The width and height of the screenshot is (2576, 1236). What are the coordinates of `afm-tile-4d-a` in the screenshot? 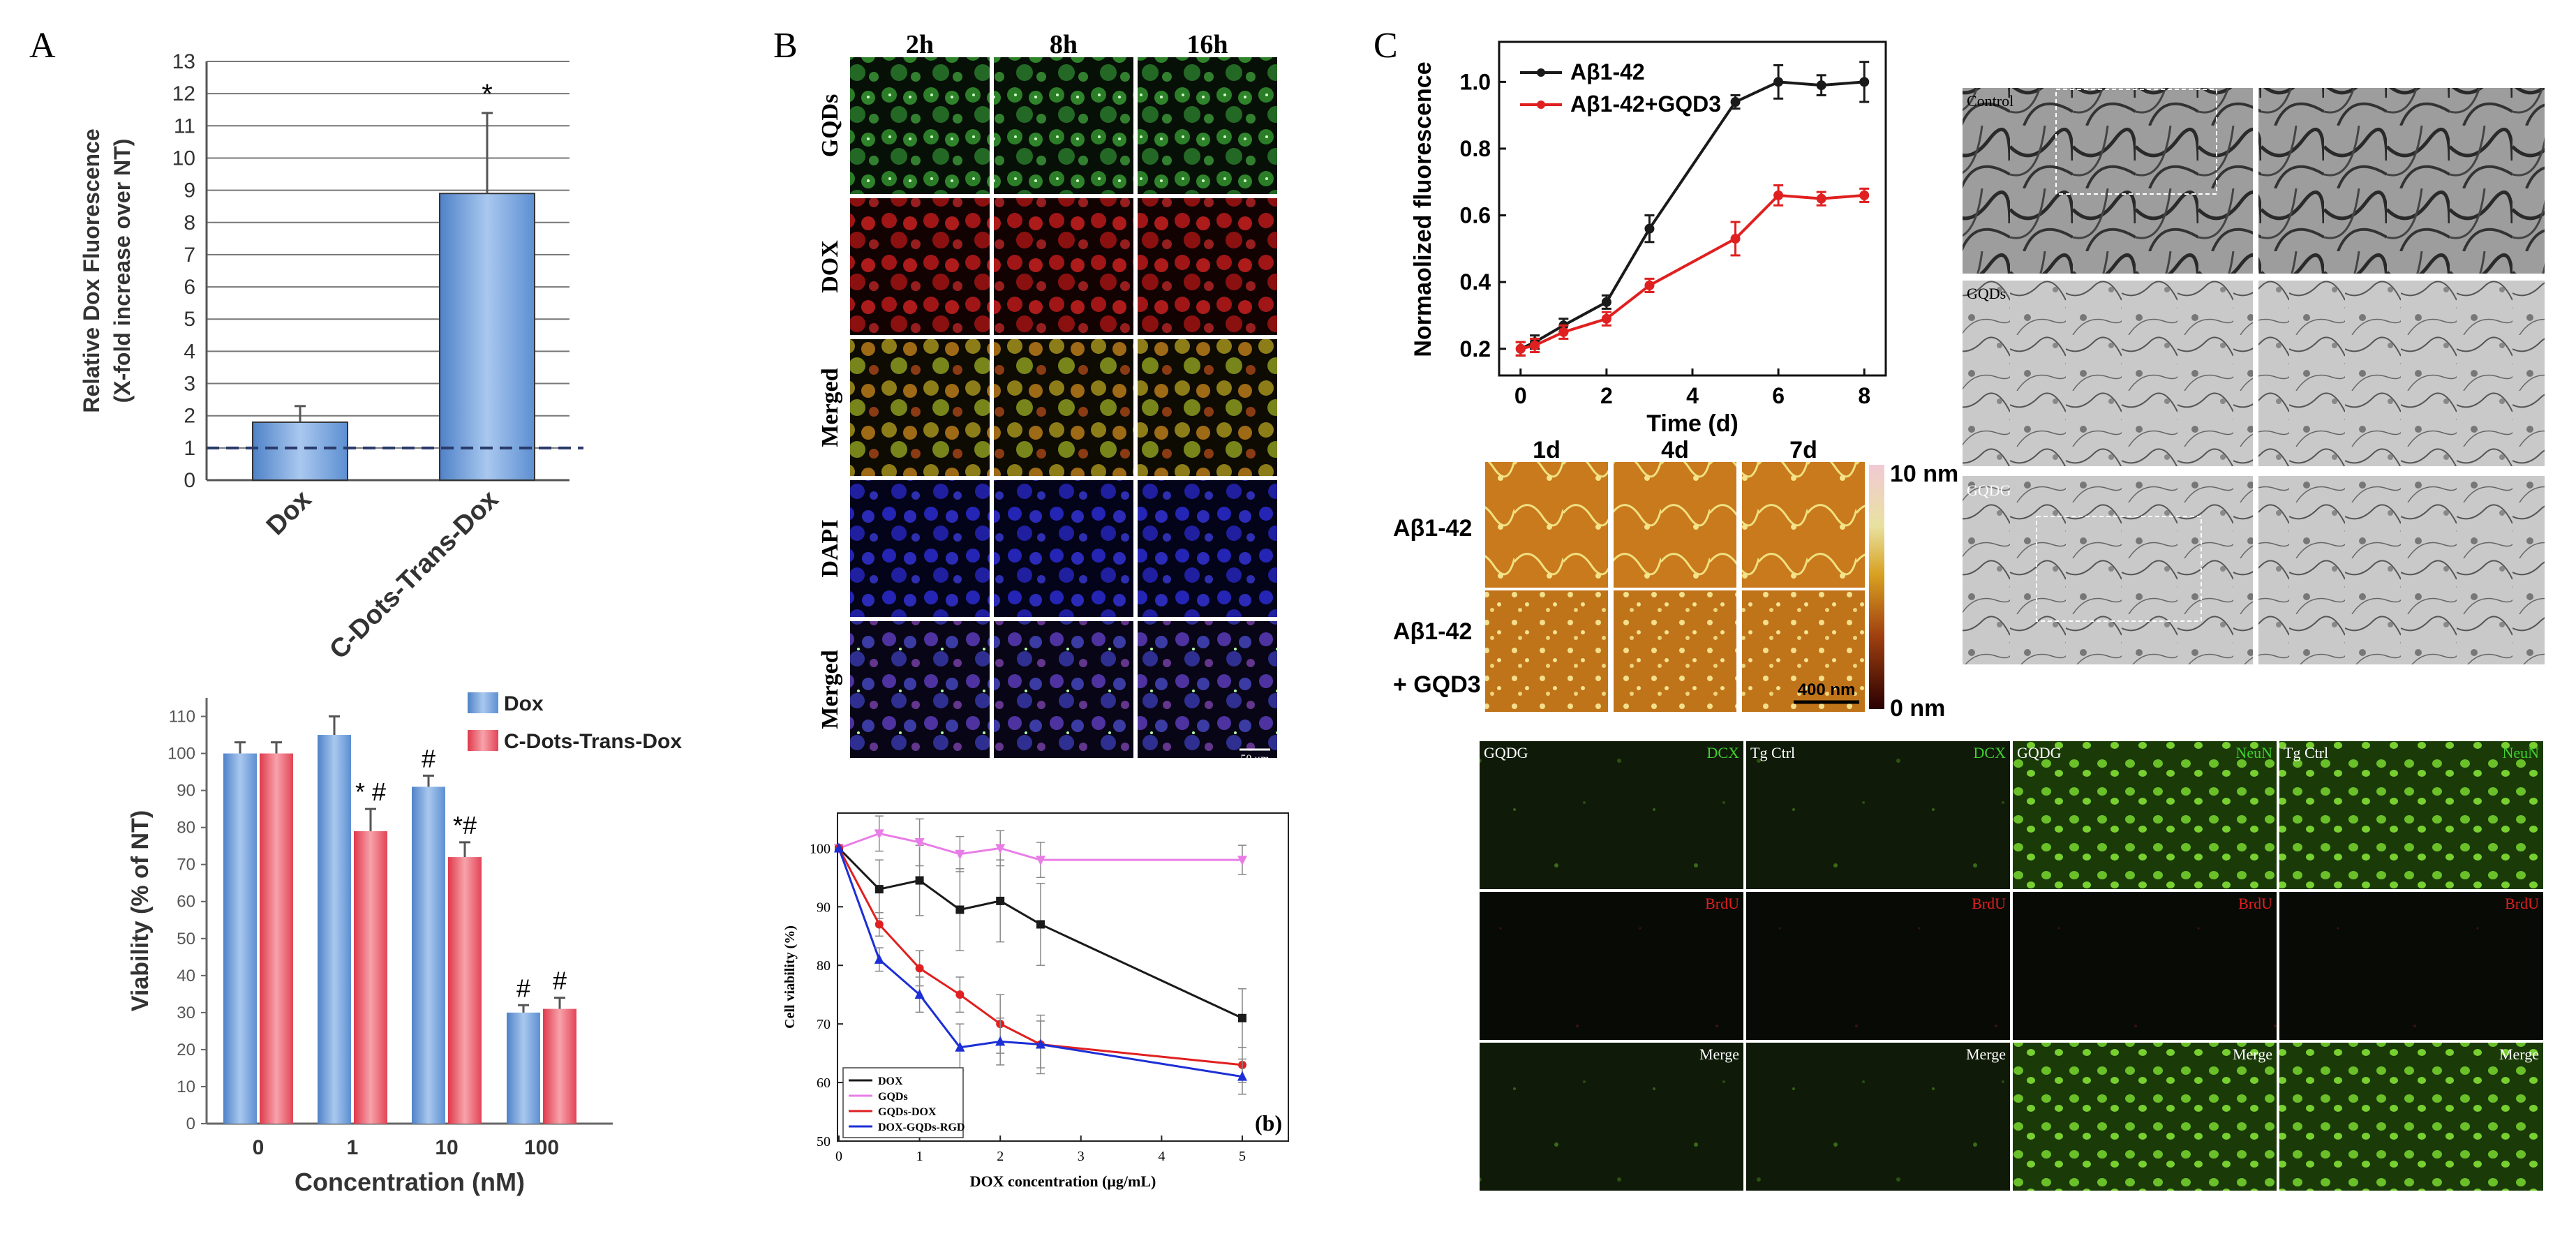 It's located at (1675, 525).